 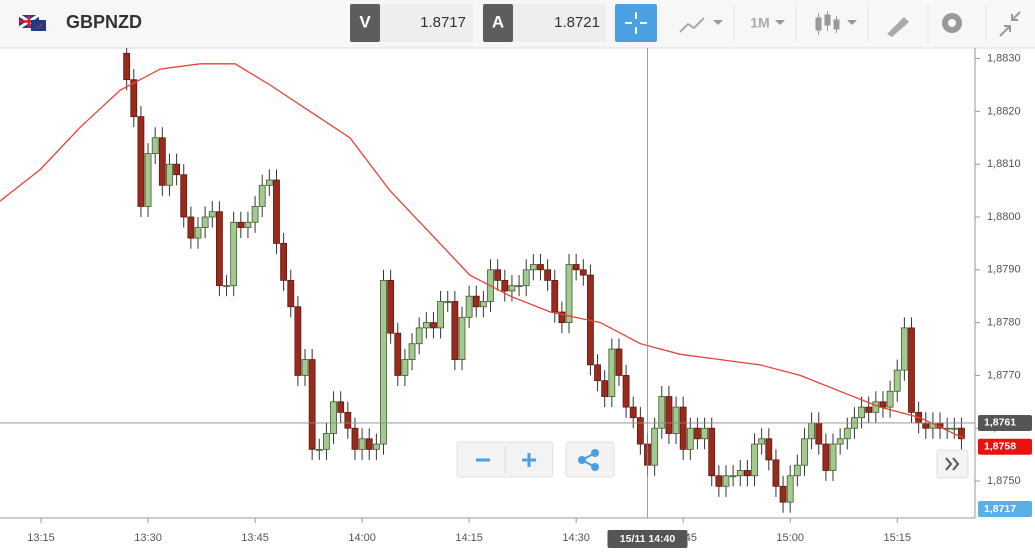 I want to click on x-tick-label: 15:15, so click(x=897, y=538).